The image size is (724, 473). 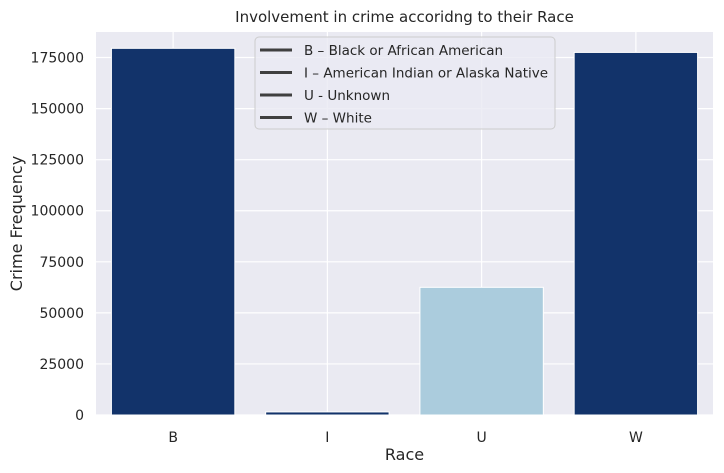 What do you see at coordinates (57, 212) in the screenshot?
I see `y-tick-label: 100000` at bounding box center [57, 212].